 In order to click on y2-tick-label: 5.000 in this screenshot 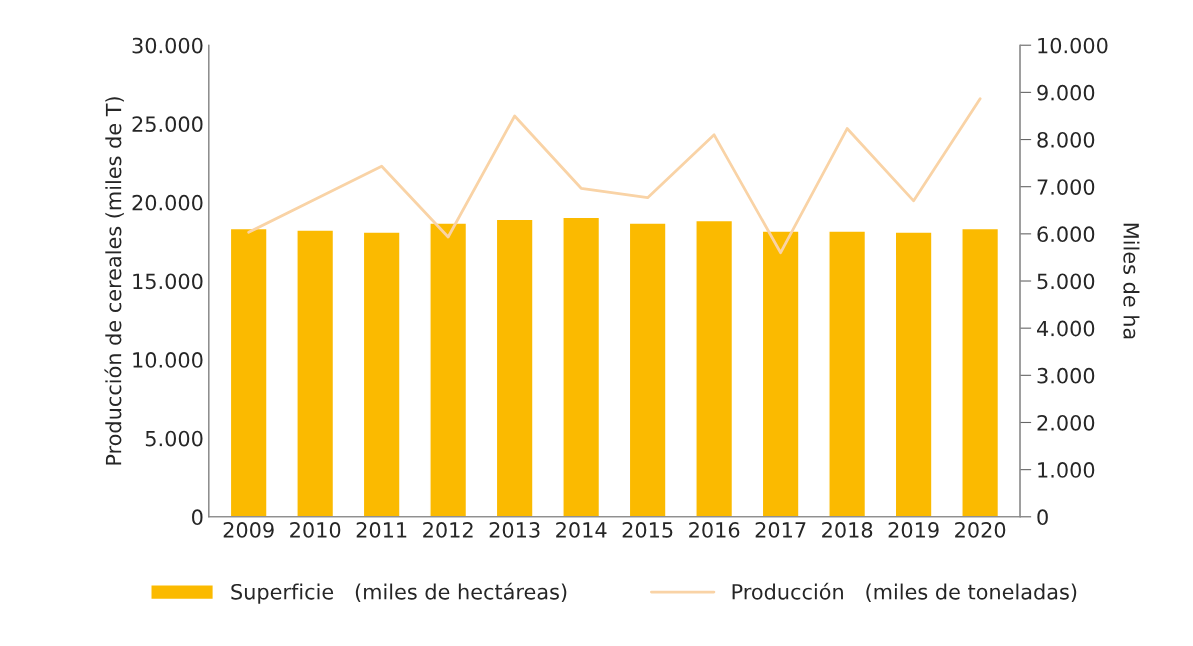, I will do `click(1066, 281)`.